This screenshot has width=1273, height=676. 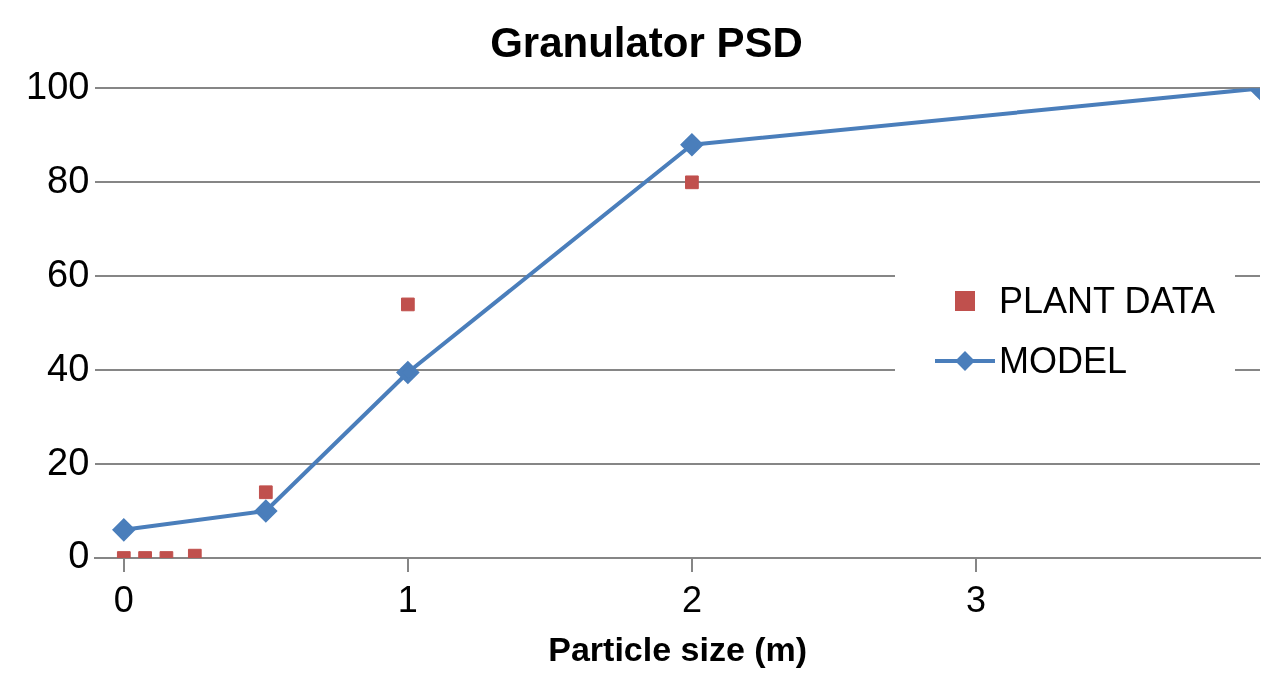 I want to click on y-tick-label: 20, so click(x=68, y=461).